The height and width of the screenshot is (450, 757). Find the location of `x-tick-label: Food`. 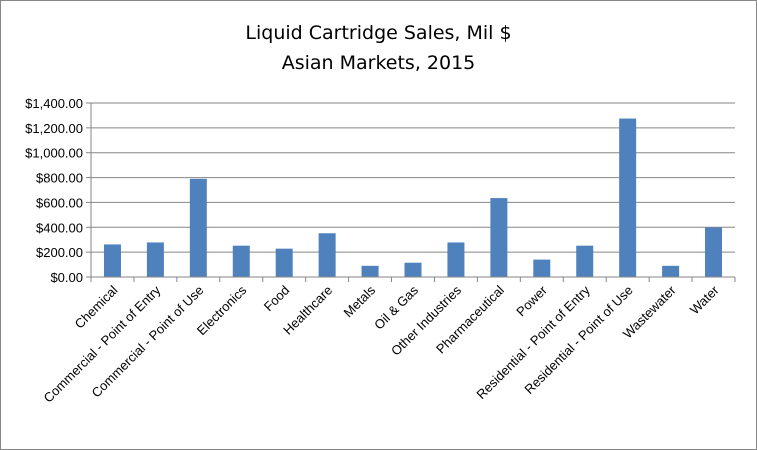

x-tick-label: Food is located at coordinates (277, 299).